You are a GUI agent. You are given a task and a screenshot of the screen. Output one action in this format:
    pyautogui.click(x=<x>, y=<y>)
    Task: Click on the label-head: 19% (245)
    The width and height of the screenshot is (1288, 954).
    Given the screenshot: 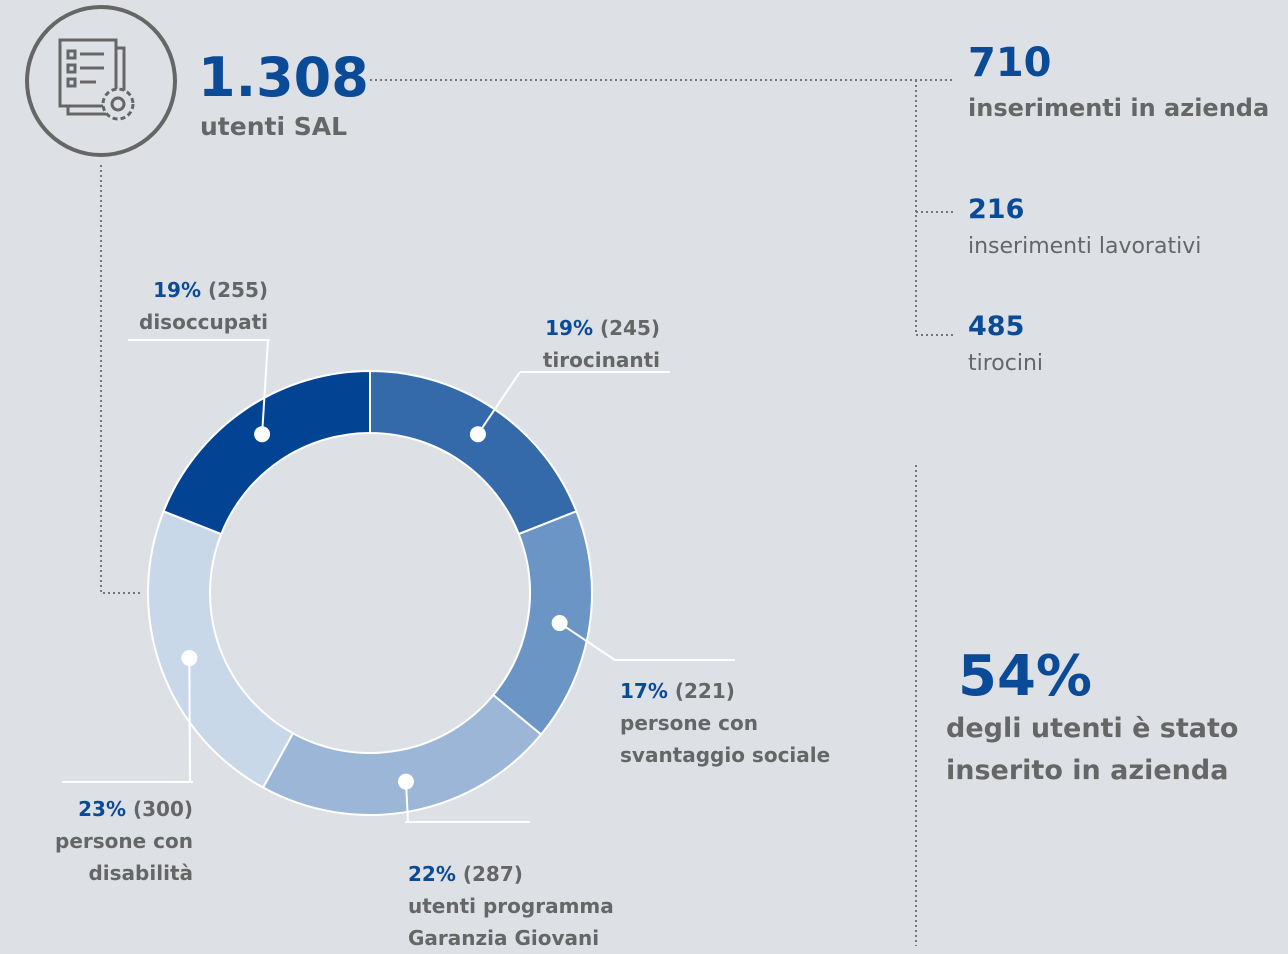 What is the action you would take?
    pyautogui.click(x=601, y=328)
    